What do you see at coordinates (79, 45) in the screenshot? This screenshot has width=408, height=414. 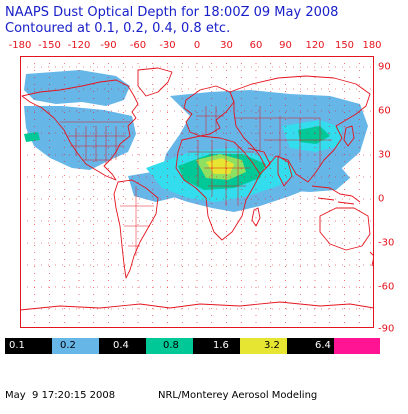 I see `lon-label-neg120: -120` at bounding box center [79, 45].